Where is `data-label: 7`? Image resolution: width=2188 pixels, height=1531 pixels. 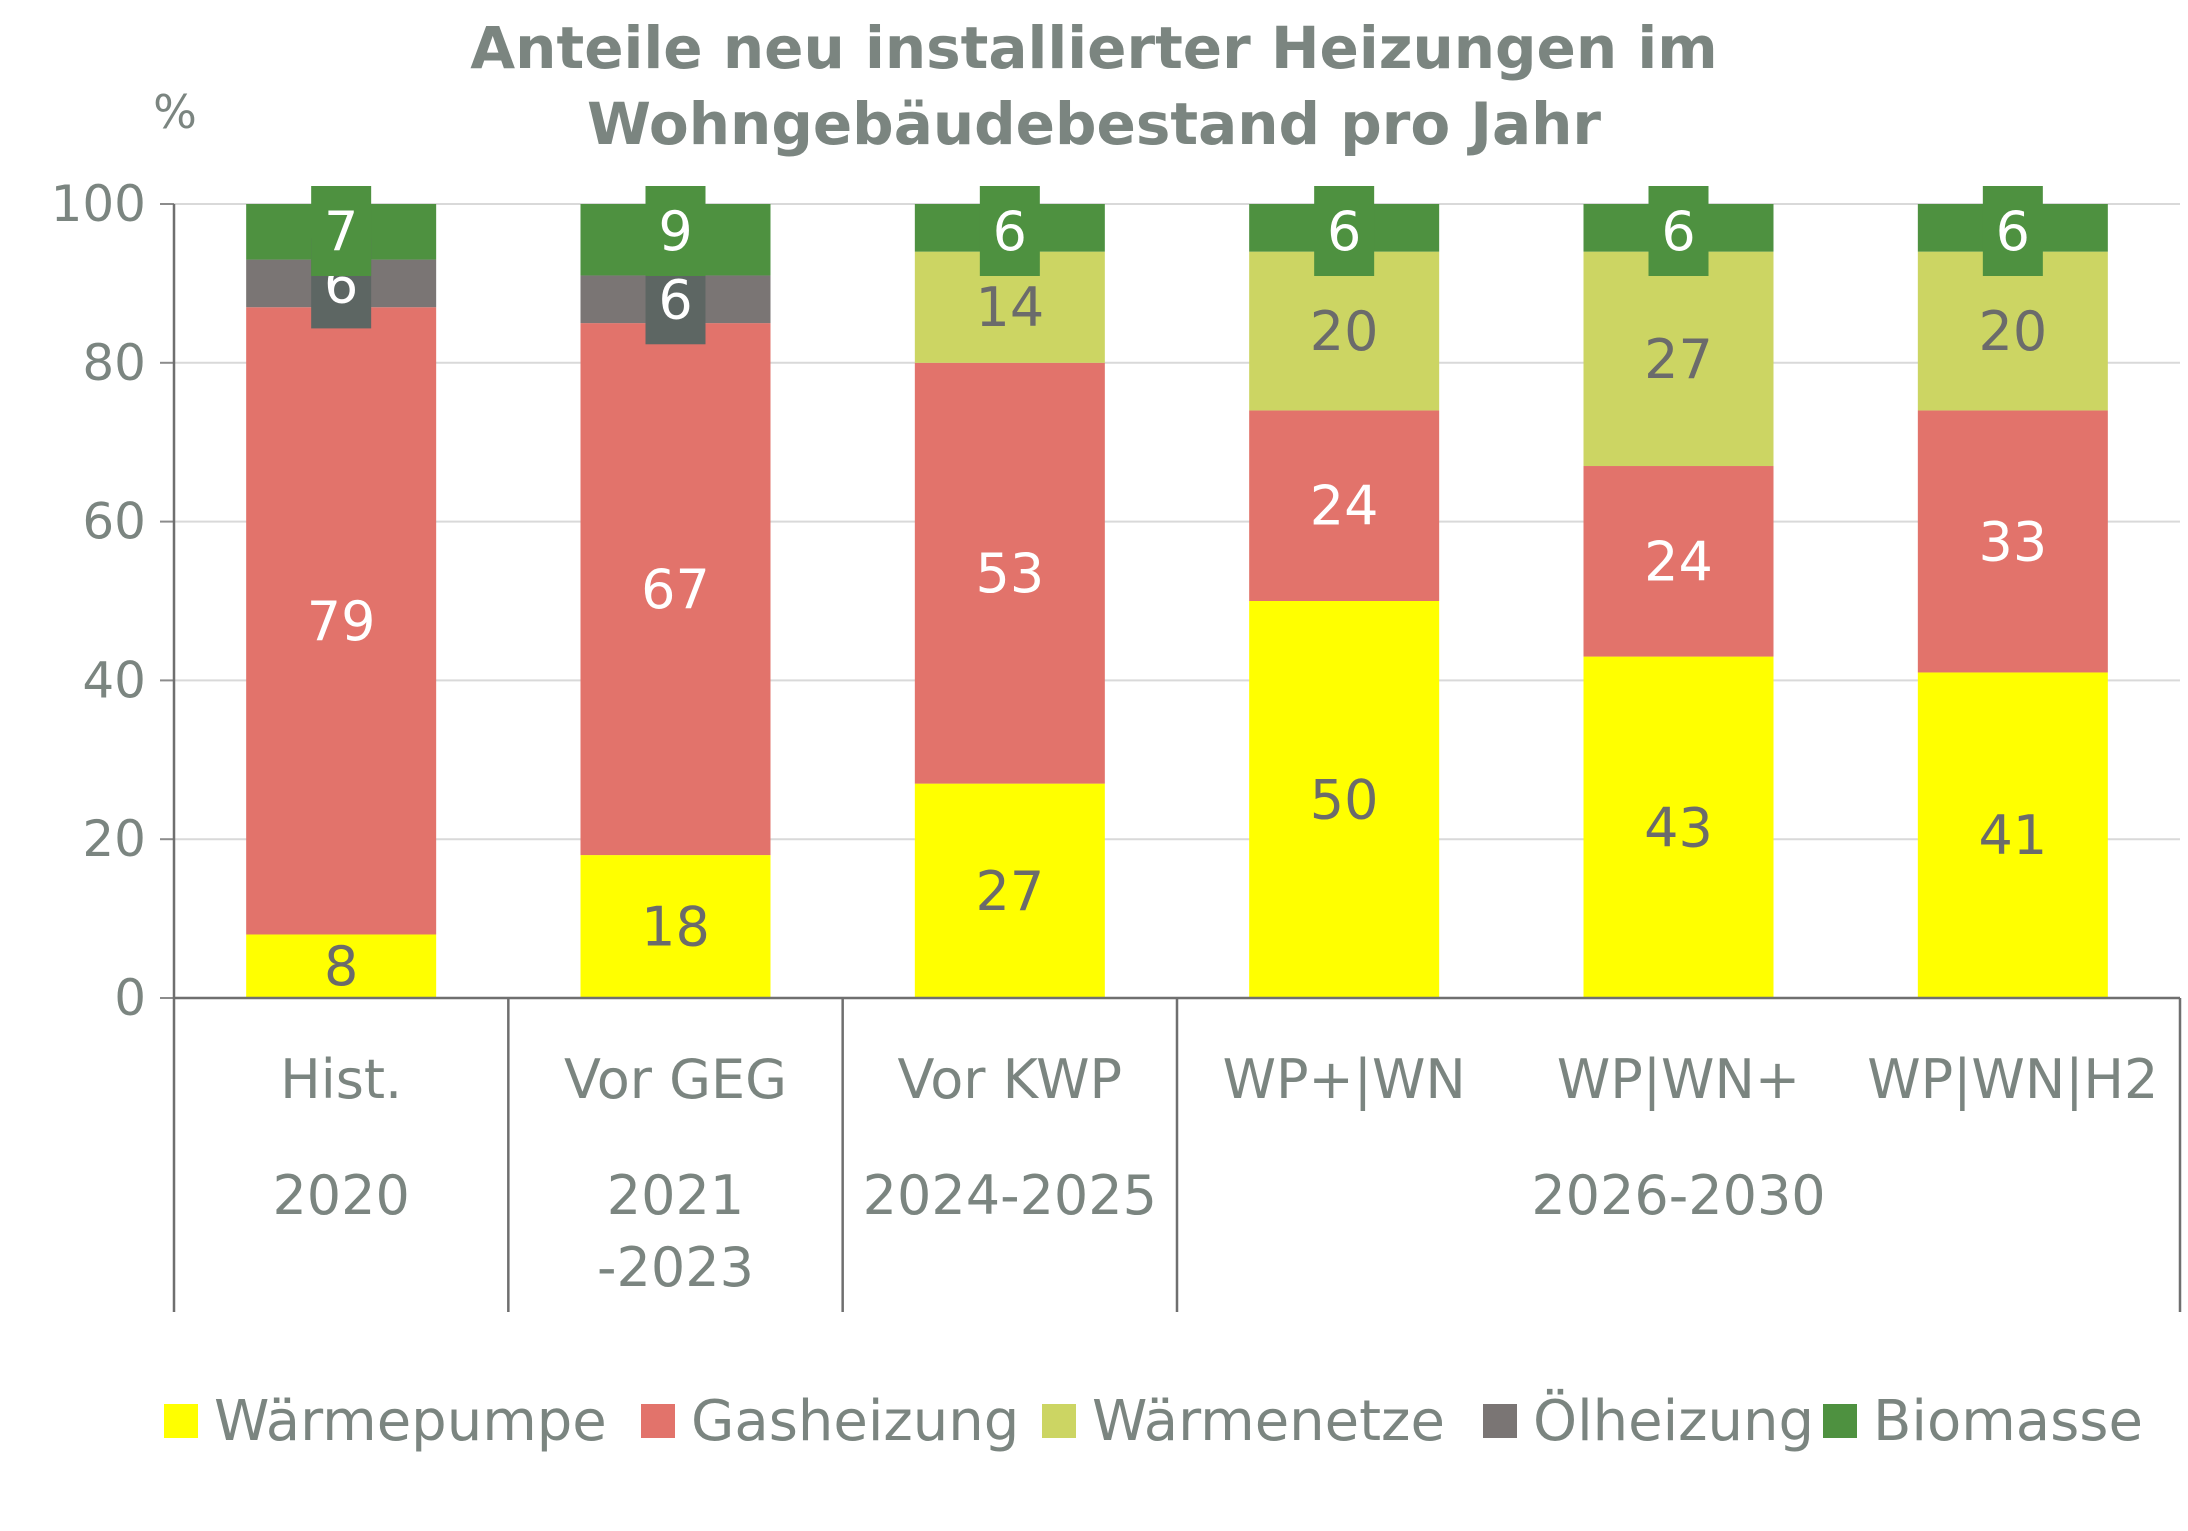 data-label: 7 is located at coordinates (341, 231).